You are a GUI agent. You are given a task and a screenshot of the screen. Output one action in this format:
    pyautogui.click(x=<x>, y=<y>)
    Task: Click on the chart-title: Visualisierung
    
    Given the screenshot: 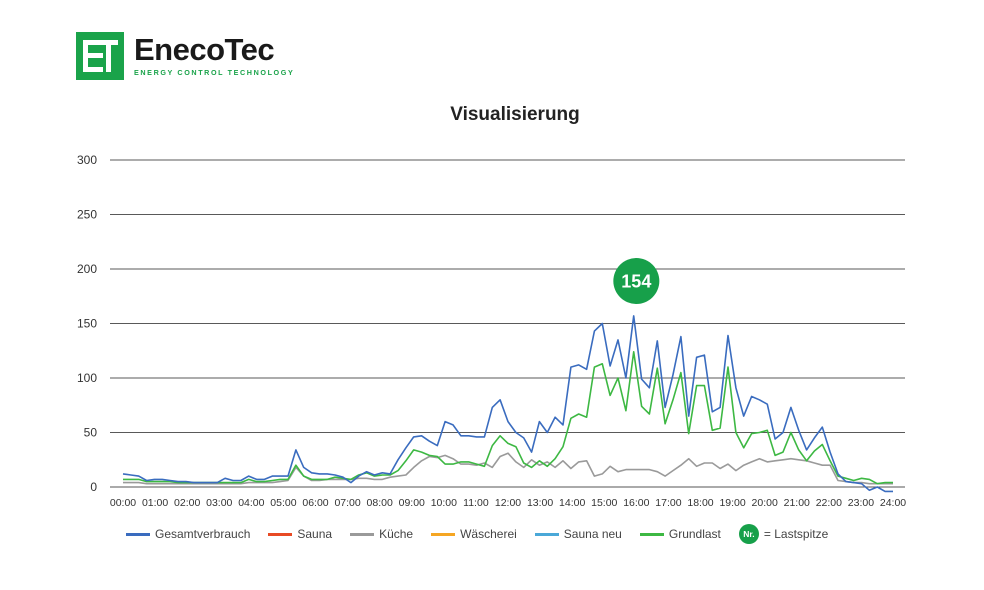 What is the action you would take?
    pyautogui.click(x=515, y=114)
    